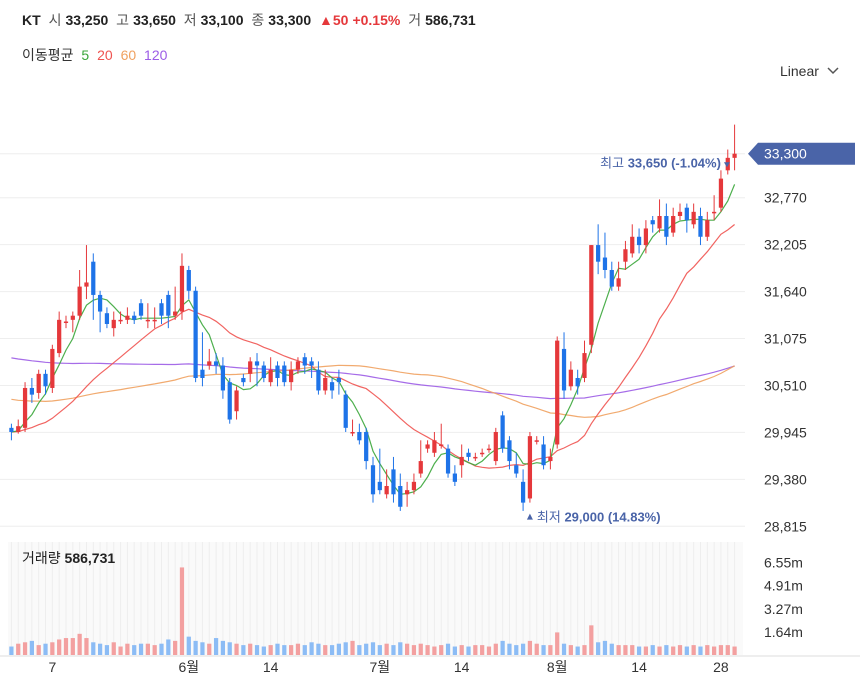  I want to click on x-tick-label: 14, so click(271, 667).